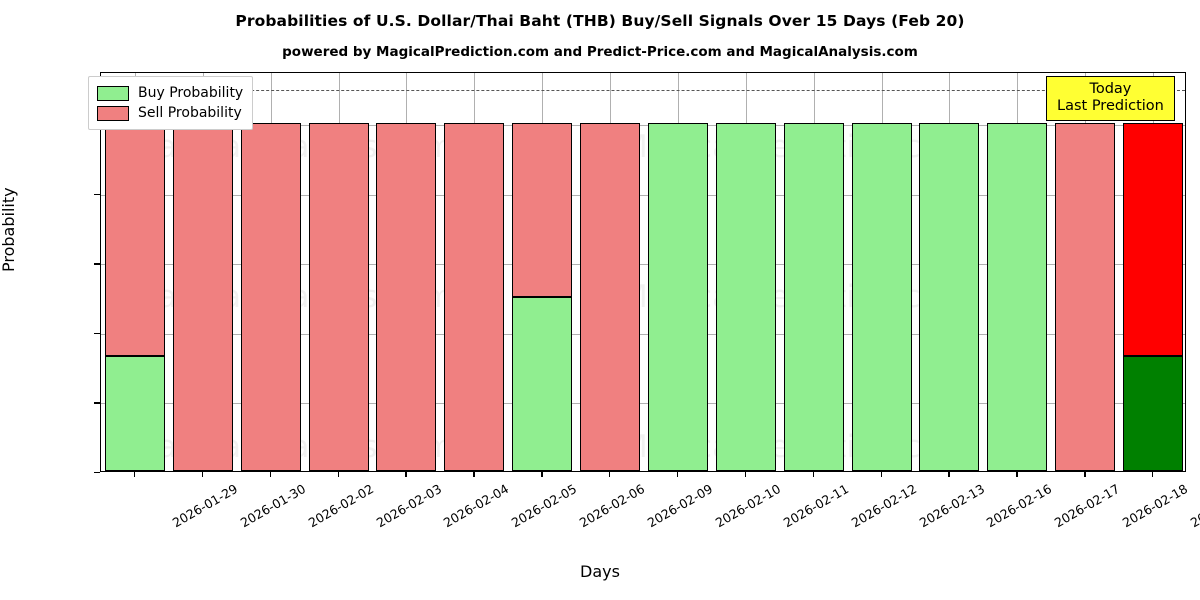 The width and height of the screenshot is (1200, 600). Describe the element at coordinates (748, 506) in the screenshot. I see `x-tick-label: 2026-02-10` at that location.